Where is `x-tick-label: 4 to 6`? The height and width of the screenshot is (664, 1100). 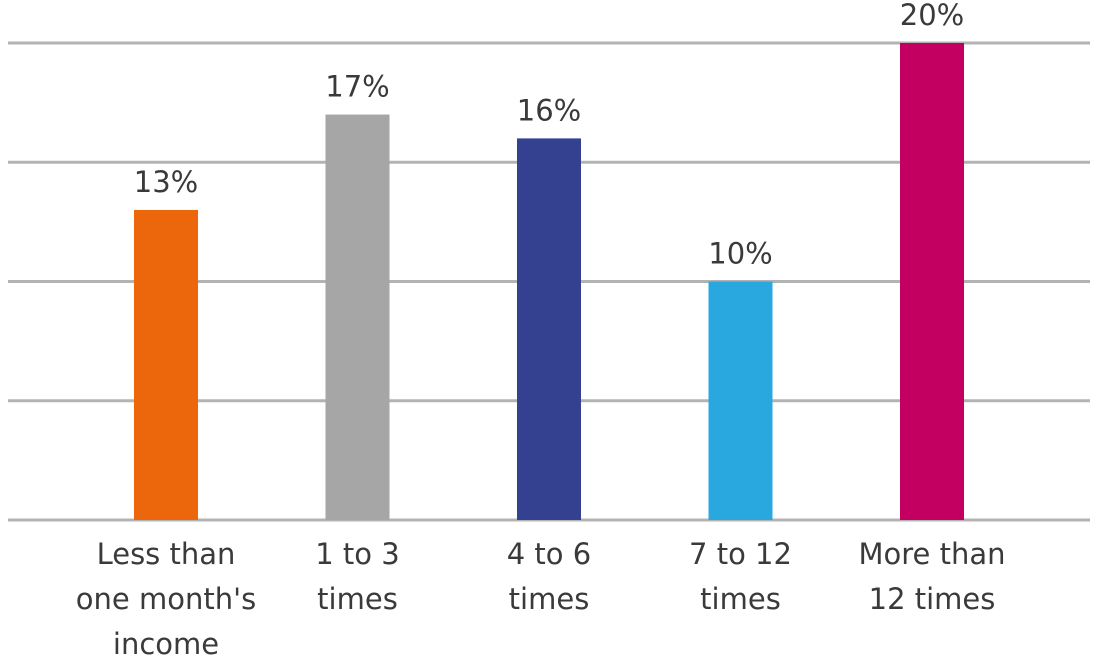 x-tick-label: 4 to 6 is located at coordinates (549, 554).